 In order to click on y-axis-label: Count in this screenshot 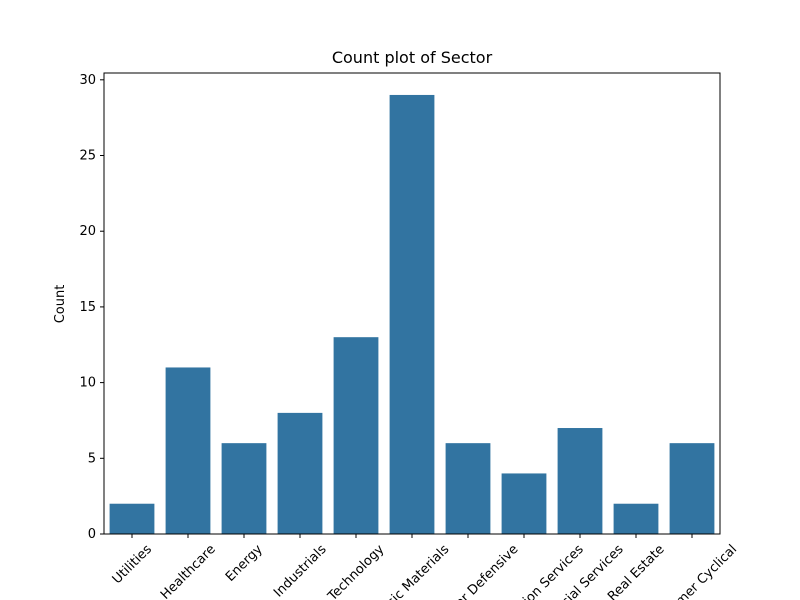, I will do `click(60, 304)`.